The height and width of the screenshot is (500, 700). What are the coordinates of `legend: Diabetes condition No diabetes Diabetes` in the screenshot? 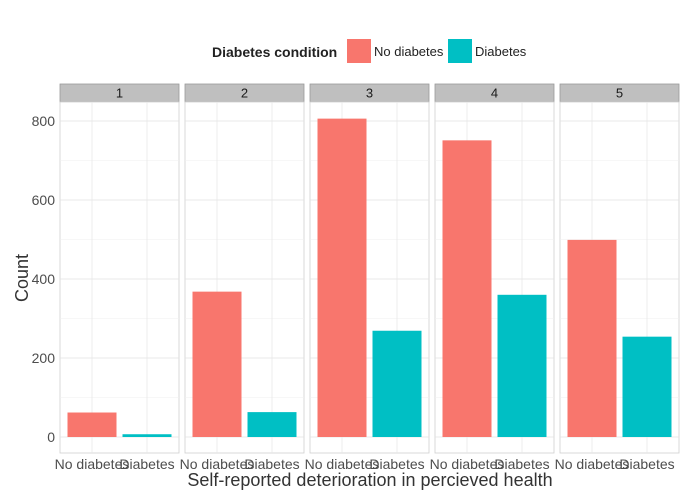 It's located at (369, 51).